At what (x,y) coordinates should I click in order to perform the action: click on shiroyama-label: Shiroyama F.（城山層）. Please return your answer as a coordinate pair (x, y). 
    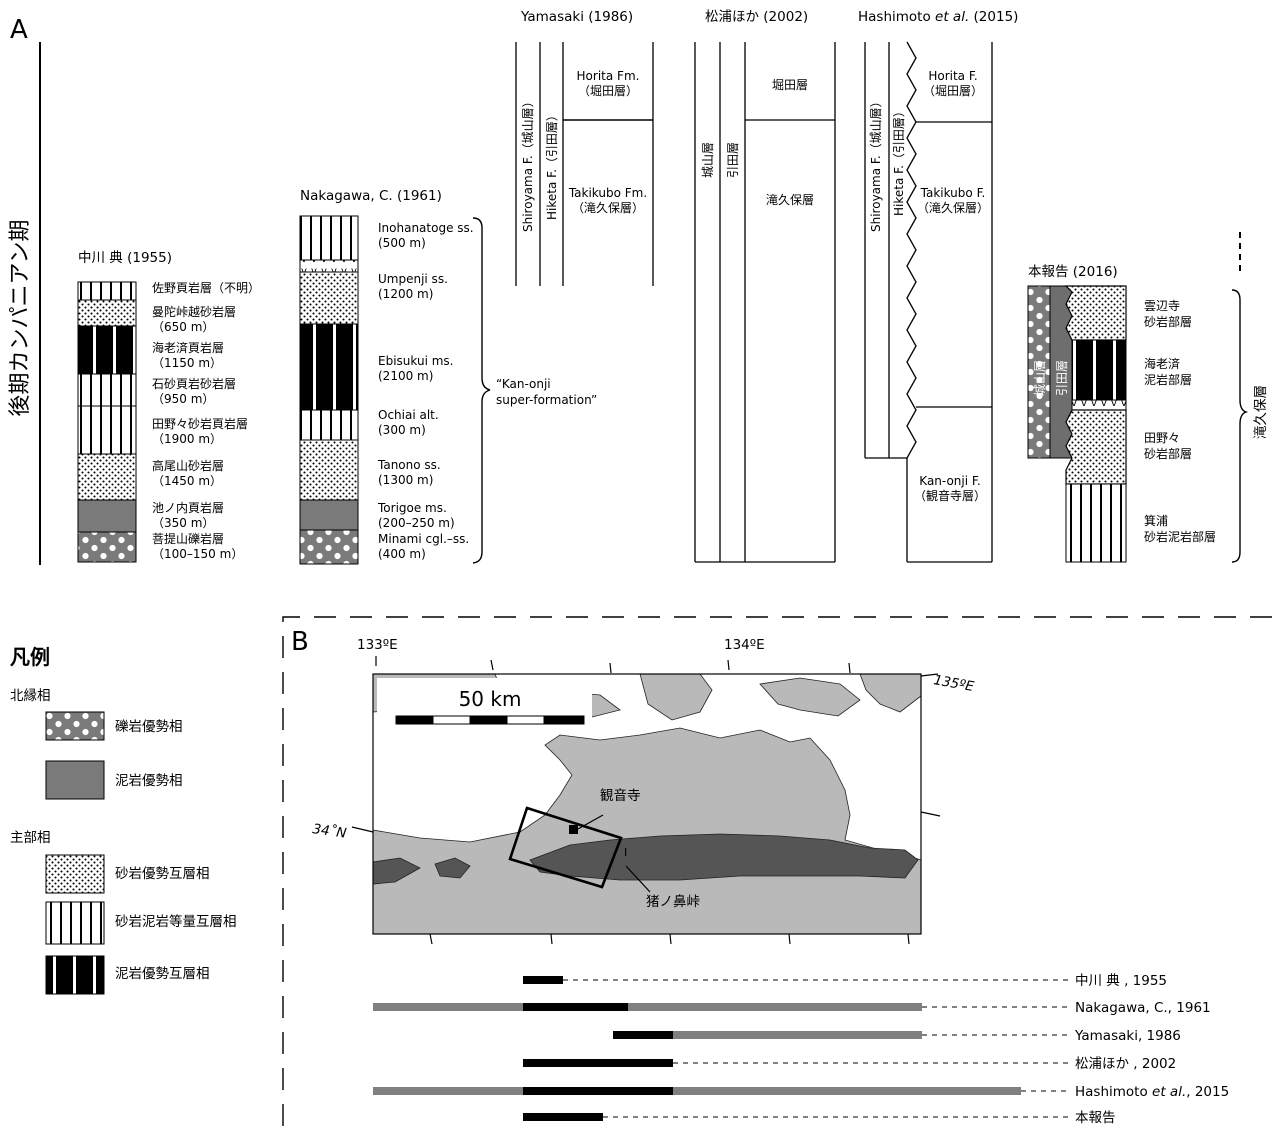
    Looking at the image, I should click on (876, 163).